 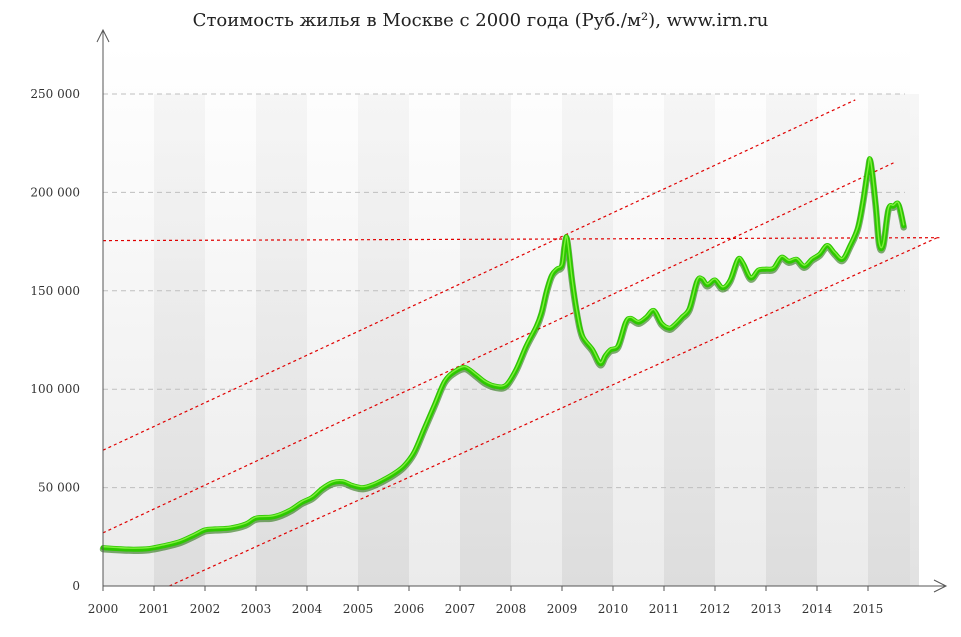 What do you see at coordinates (76, 586) in the screenshot?
I see `y-tick-label-0: 0` at bounding box center [76, 586].